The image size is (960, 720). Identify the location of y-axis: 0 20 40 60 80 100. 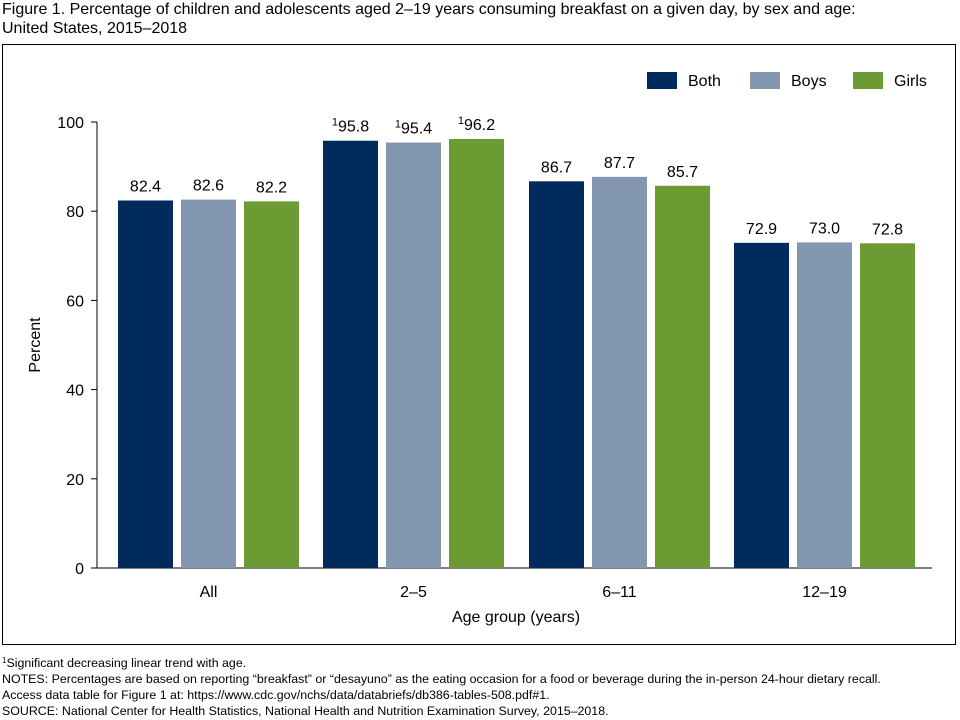
(77, 346).